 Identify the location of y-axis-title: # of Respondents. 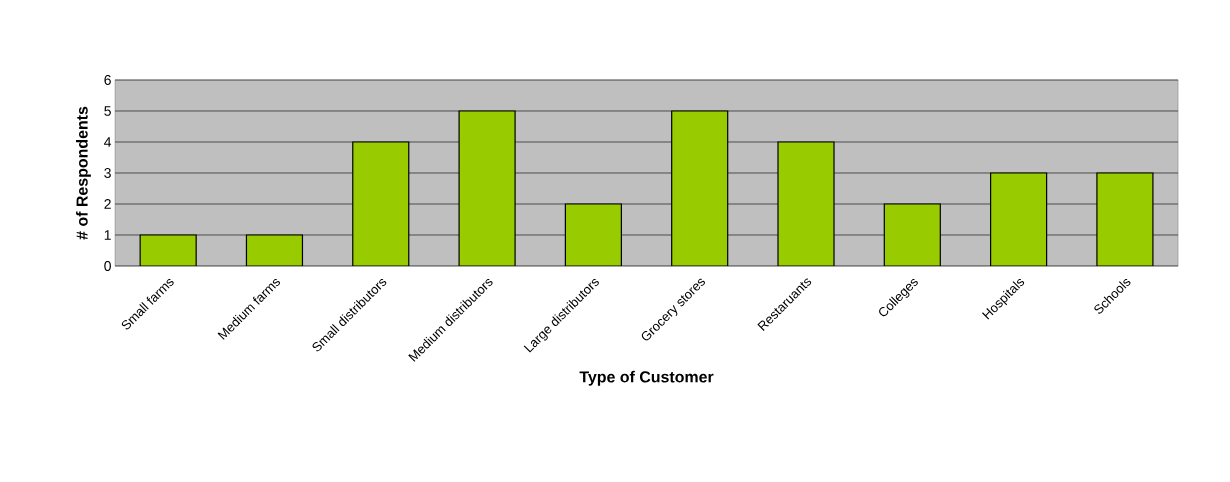
(83, 173).